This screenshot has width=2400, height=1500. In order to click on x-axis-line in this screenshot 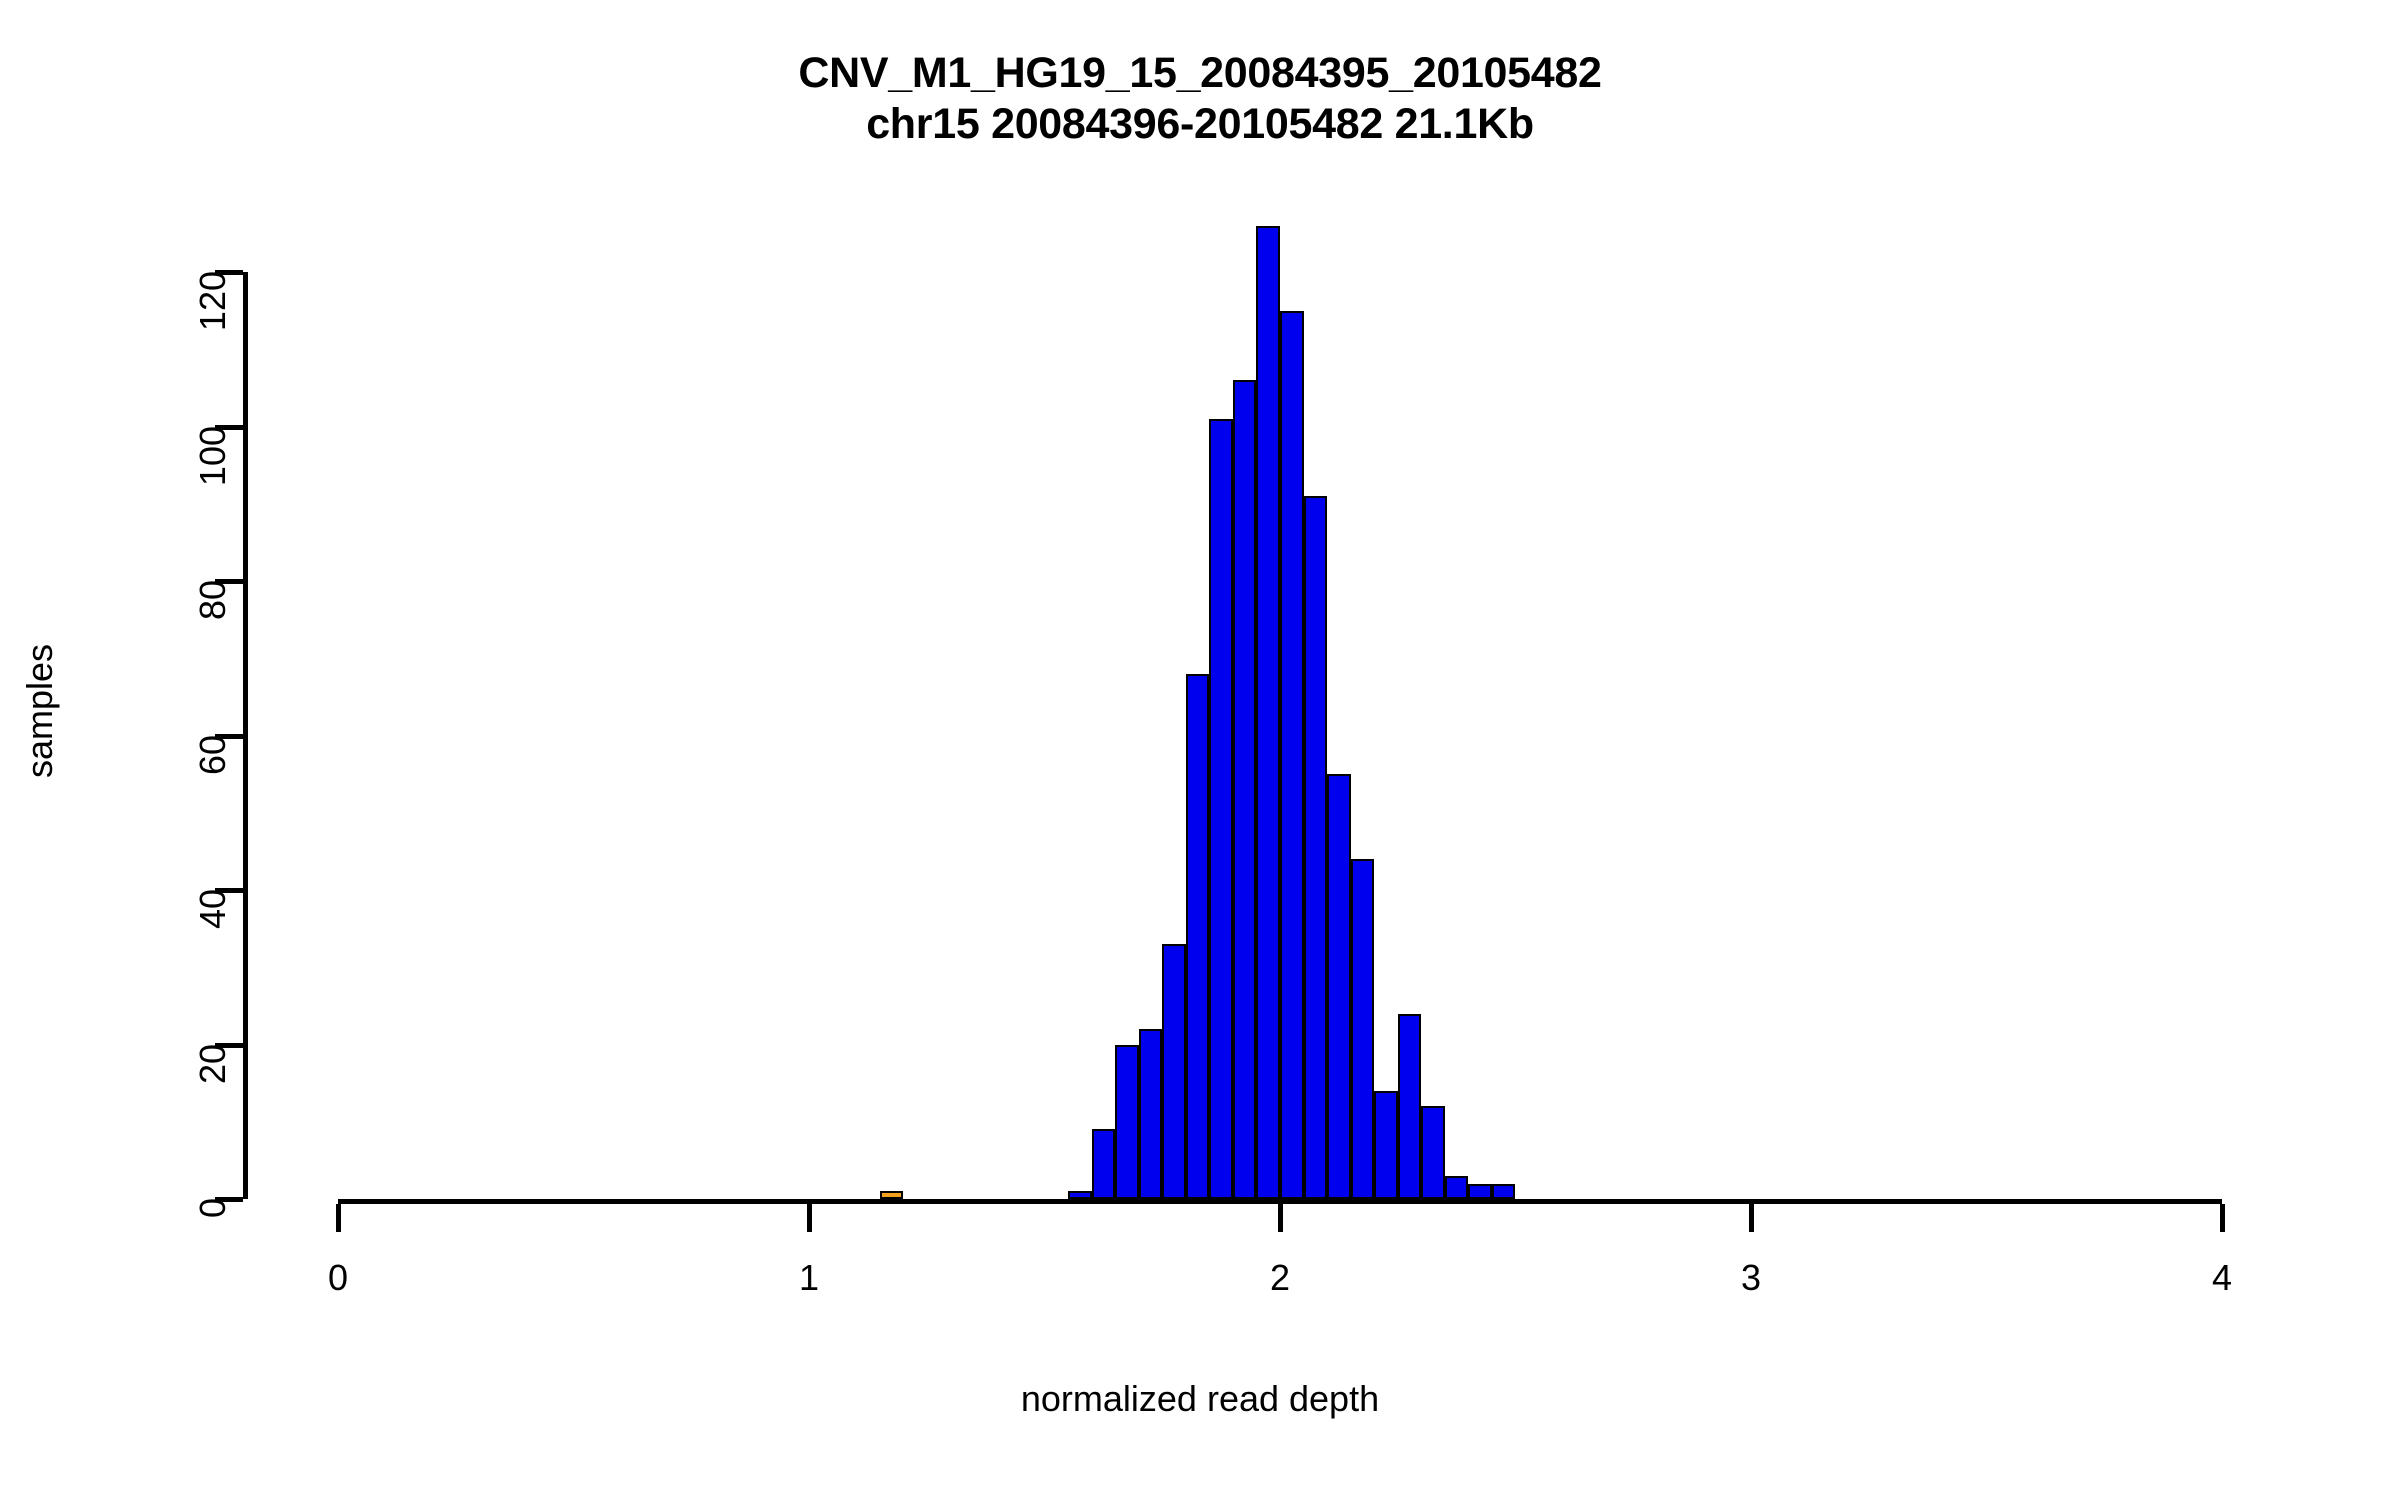, I will do `click(1280, 1201)`.